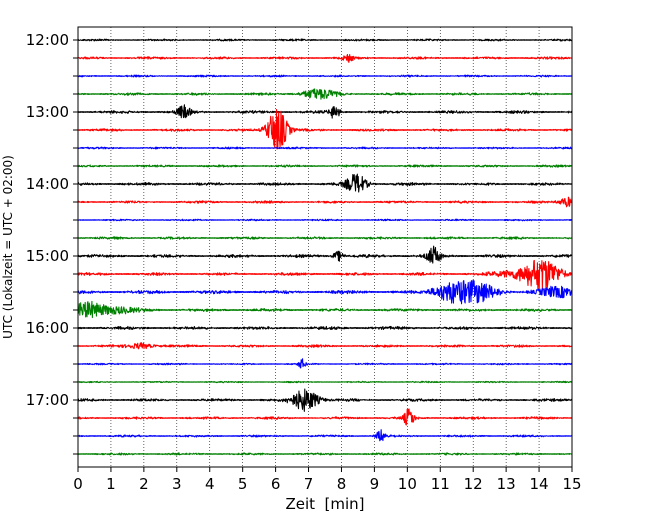 The width and height of the screenshot is (650, 520). What do you see at coordinates (52, 243) in the screenshot?
I see `y-axis: 12:00 13:00 14:00 15:00 16:00 17:00` at bounding box center [52, 243].